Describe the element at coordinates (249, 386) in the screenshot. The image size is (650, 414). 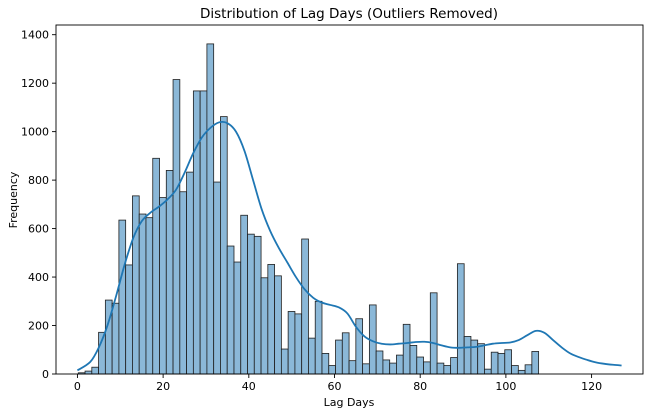
I see `x-tick-label: 40` at that location.